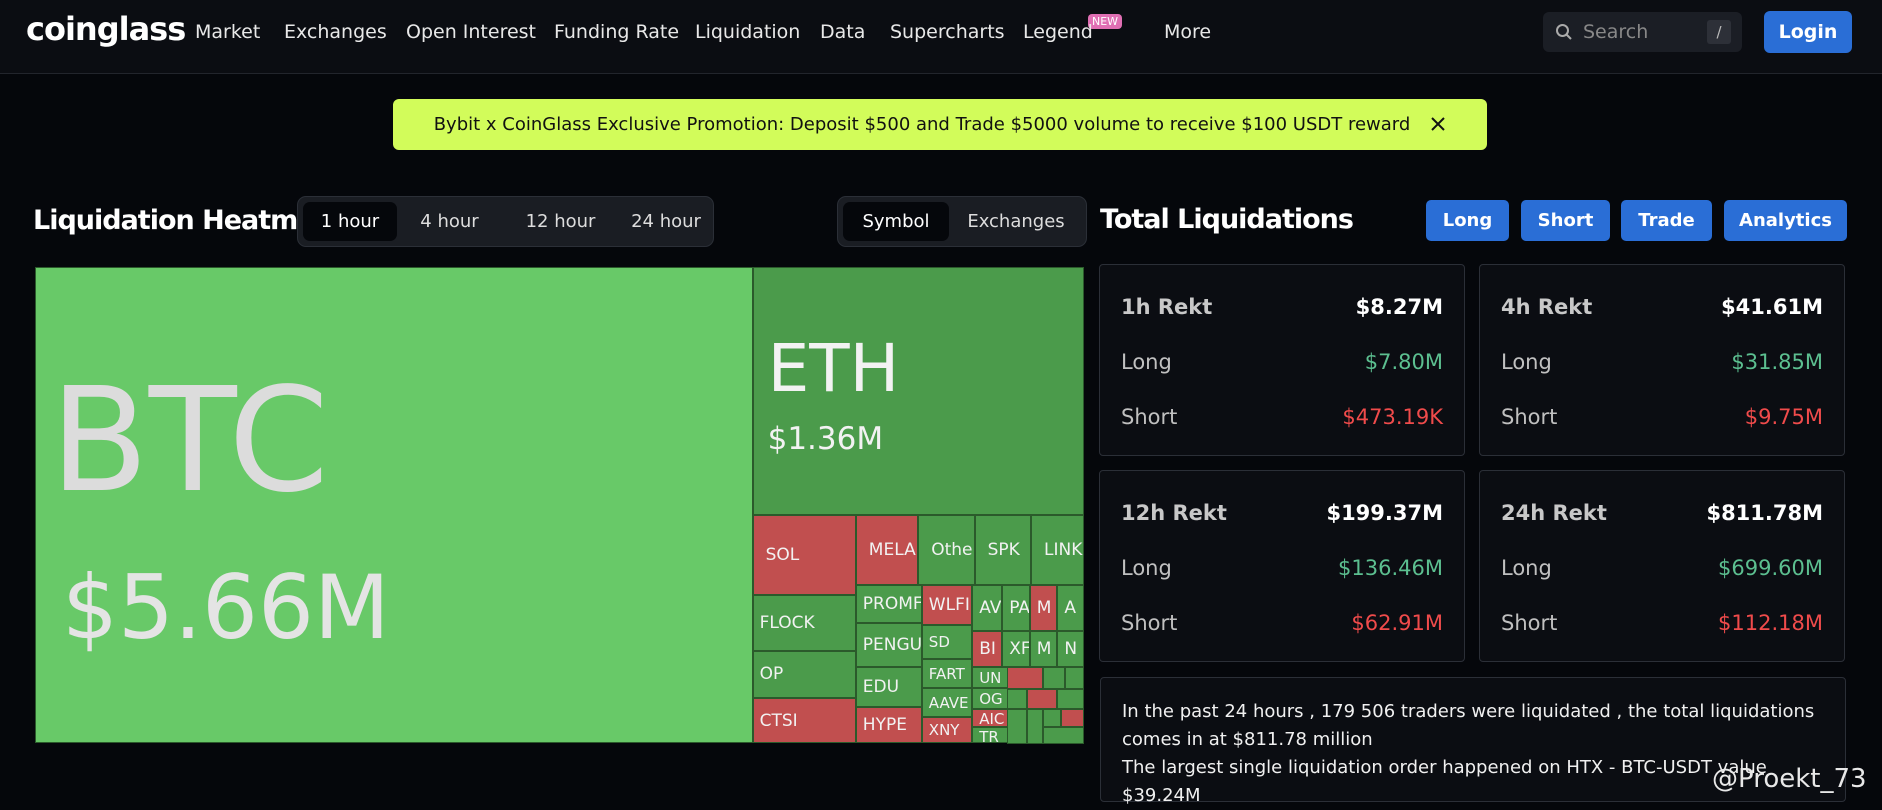 The height and width of the screenshot is (810, 1882). What do you see at coordinates (892, 604) in the screenshot?
I see `tile-label: PROMF` at bounding box center [892, 604].